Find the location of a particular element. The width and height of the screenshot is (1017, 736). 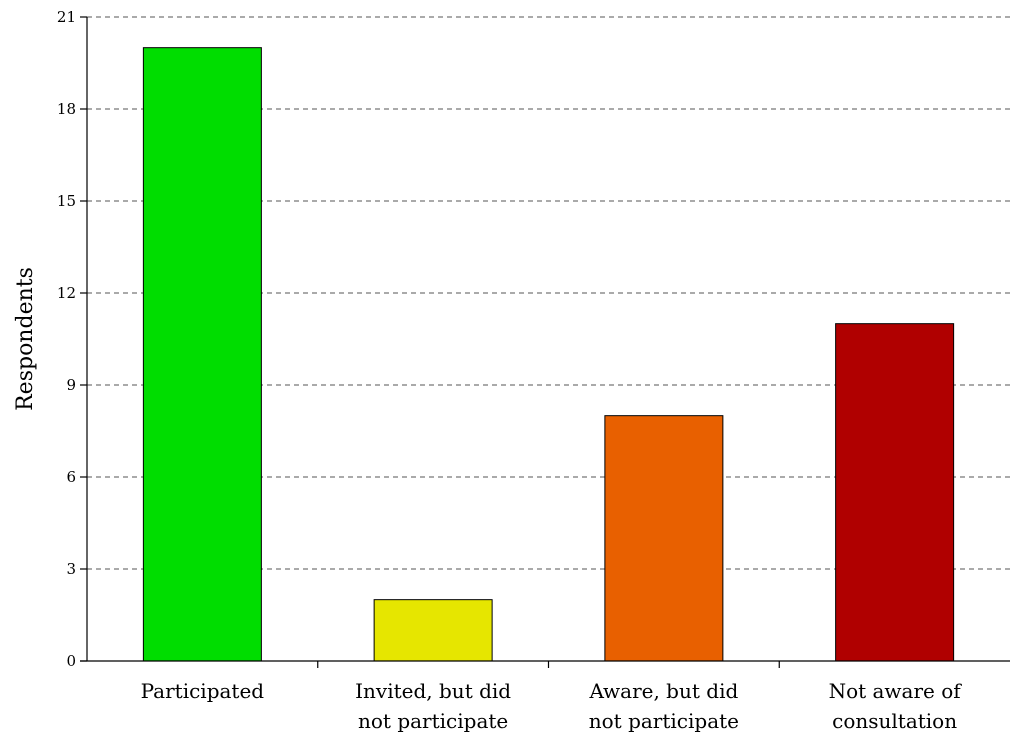

y-tick-label: 0 is located at coordinates (71, 661).